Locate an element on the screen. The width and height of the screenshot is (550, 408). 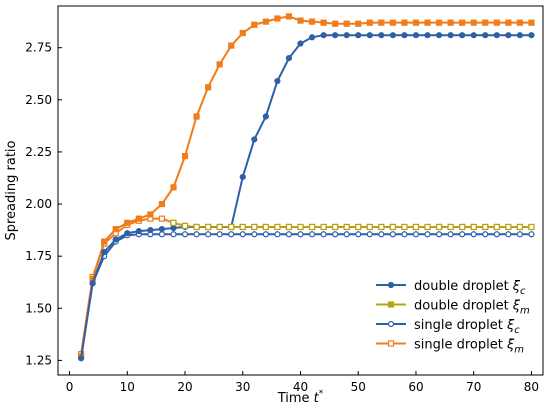
series-line-overlay is located at coordinates (352, 224).